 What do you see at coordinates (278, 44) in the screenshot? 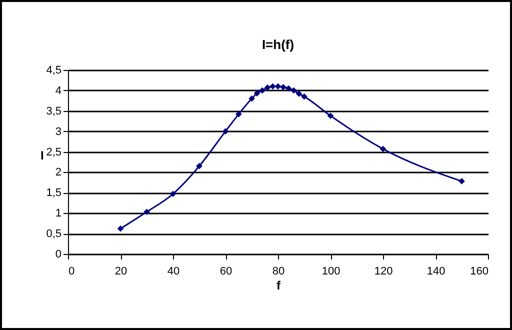
I see `chart-title: I=h(f)` at bounding box center [278, 44].